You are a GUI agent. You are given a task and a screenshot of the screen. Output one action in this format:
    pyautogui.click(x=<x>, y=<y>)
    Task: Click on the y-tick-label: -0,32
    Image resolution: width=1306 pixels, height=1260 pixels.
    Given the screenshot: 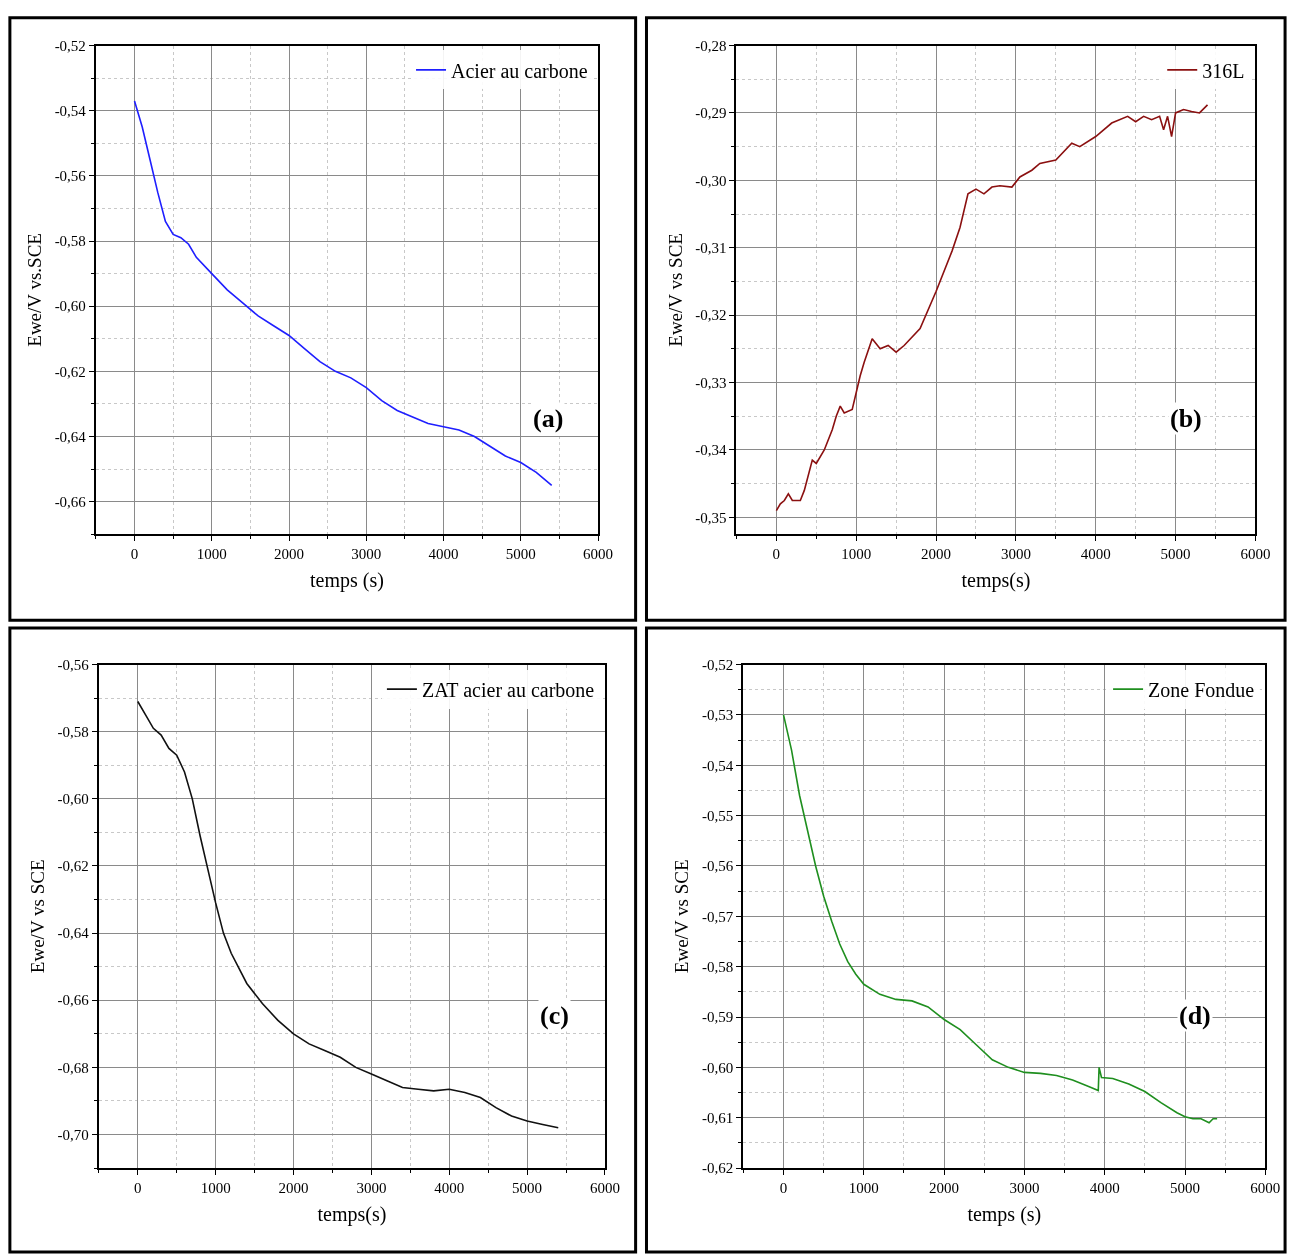 What is the action you would take?
    pyautogui.click(x=711, y=315)
    